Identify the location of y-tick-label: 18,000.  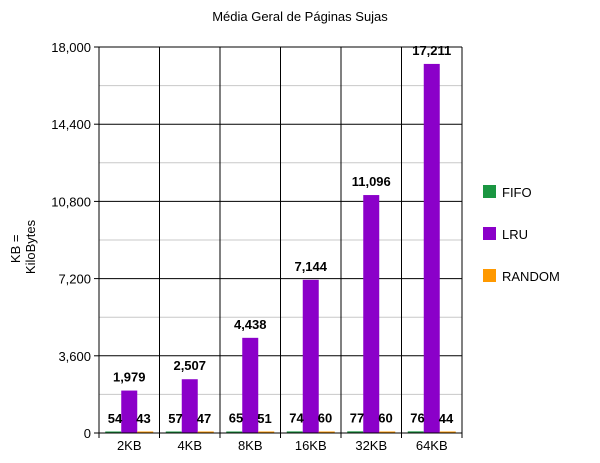
(71, 47).